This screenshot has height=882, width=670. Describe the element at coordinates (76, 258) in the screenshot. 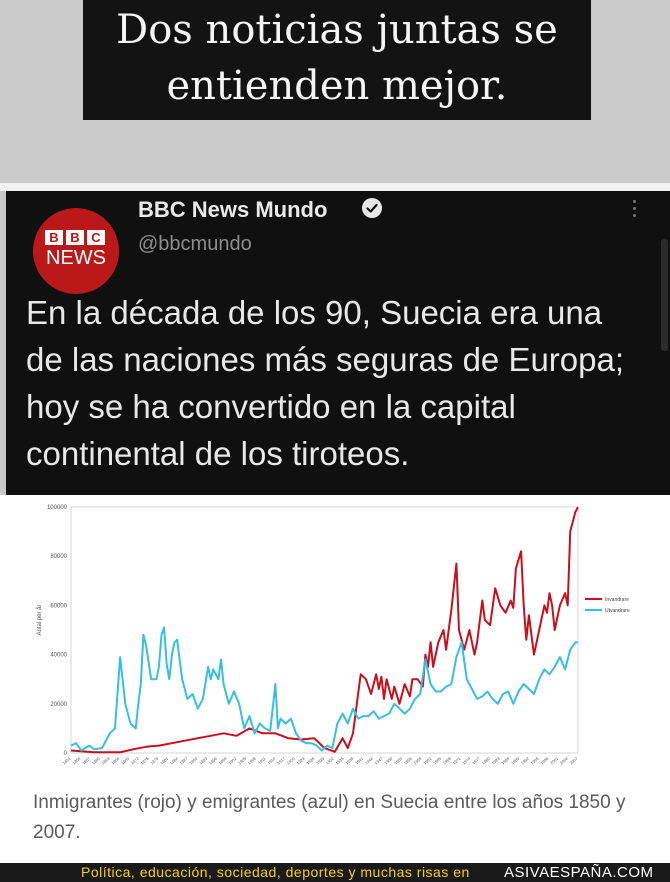

I see `bbc-logo-news: NEWS` at that location.